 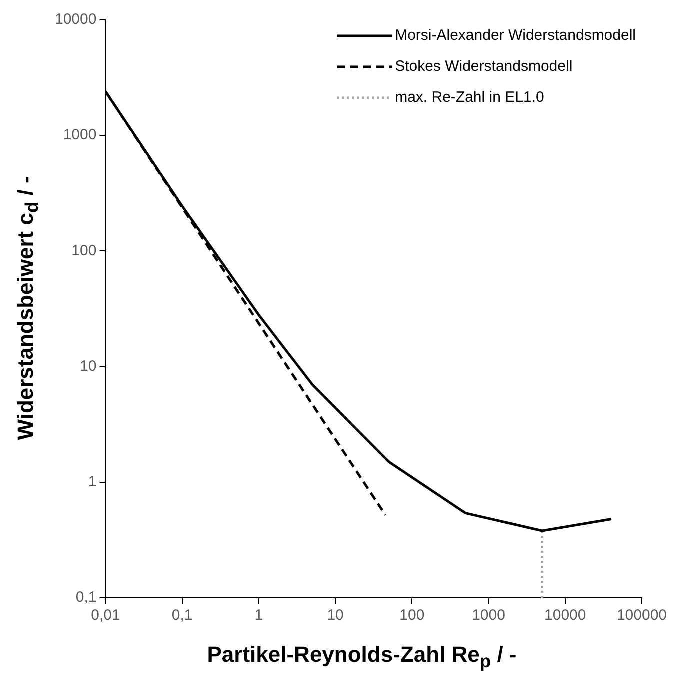 I want to click on x-tick-label: 1, so click(x=259, y=615).